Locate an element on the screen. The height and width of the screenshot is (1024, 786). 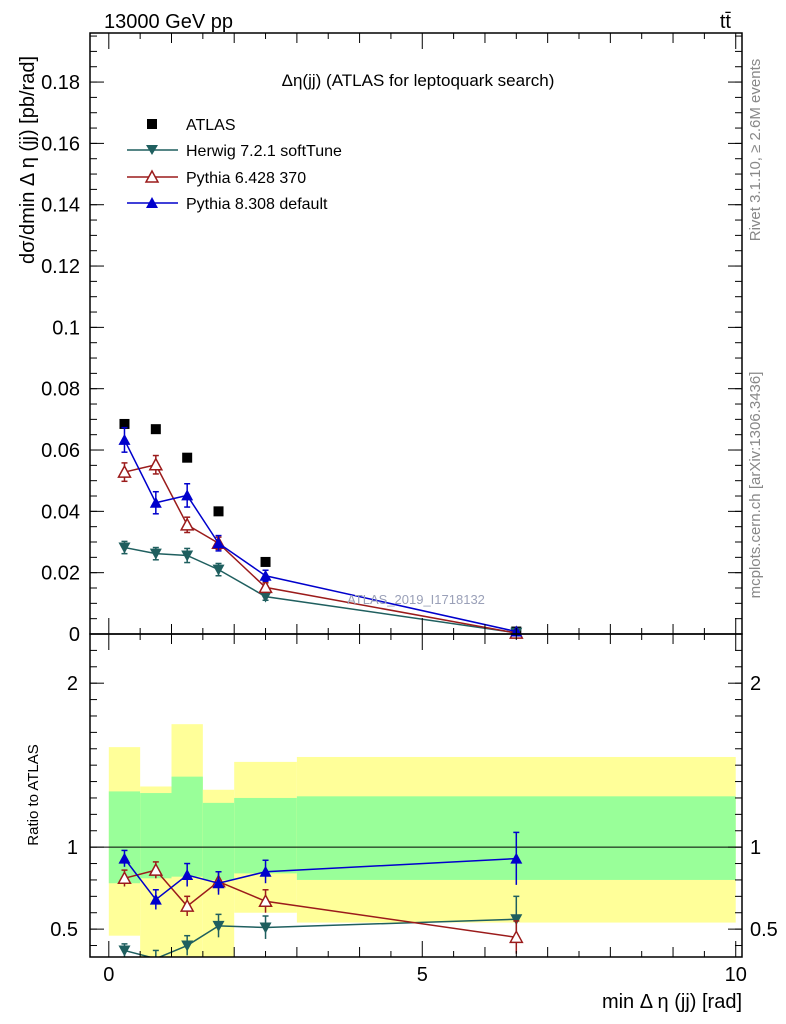
ratio-y-axis-label: Ratio to ATLAS is located at coordinates (33, 794).